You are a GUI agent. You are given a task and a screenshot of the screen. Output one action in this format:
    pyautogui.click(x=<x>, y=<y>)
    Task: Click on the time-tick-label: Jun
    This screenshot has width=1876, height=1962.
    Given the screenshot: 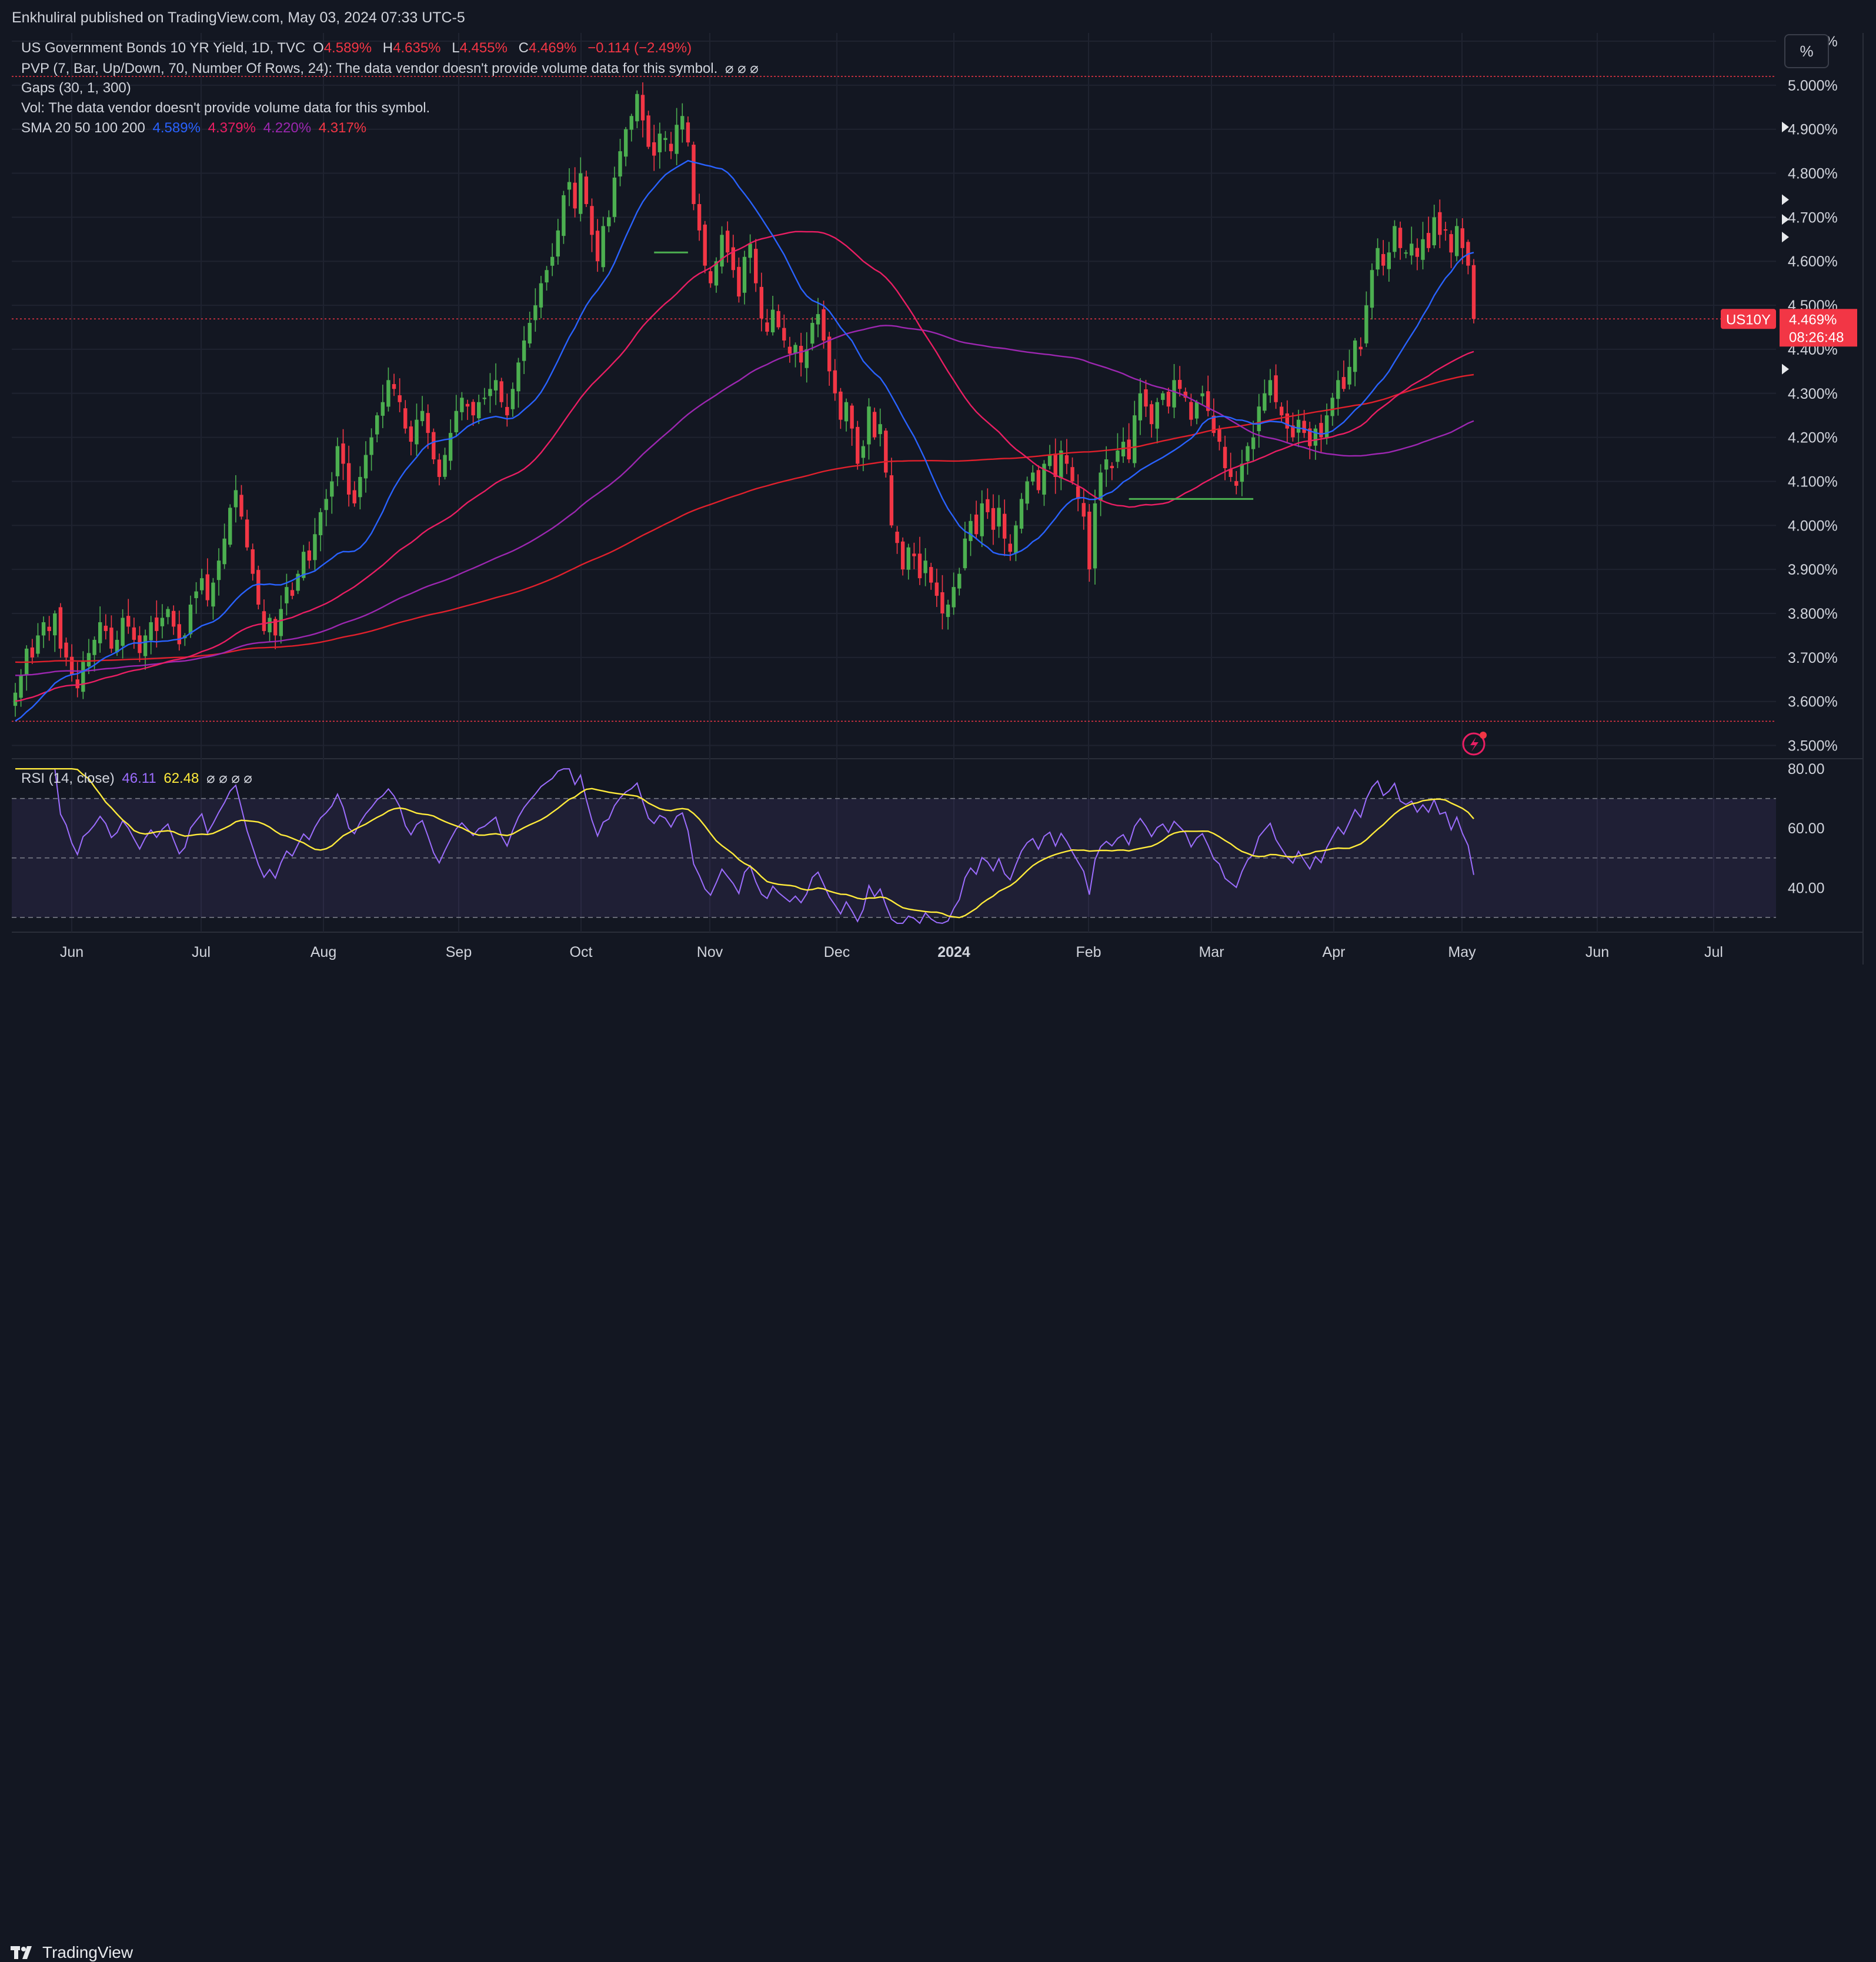 What is the action you would take?
    pyautogui.click(x=72, y=952)
    